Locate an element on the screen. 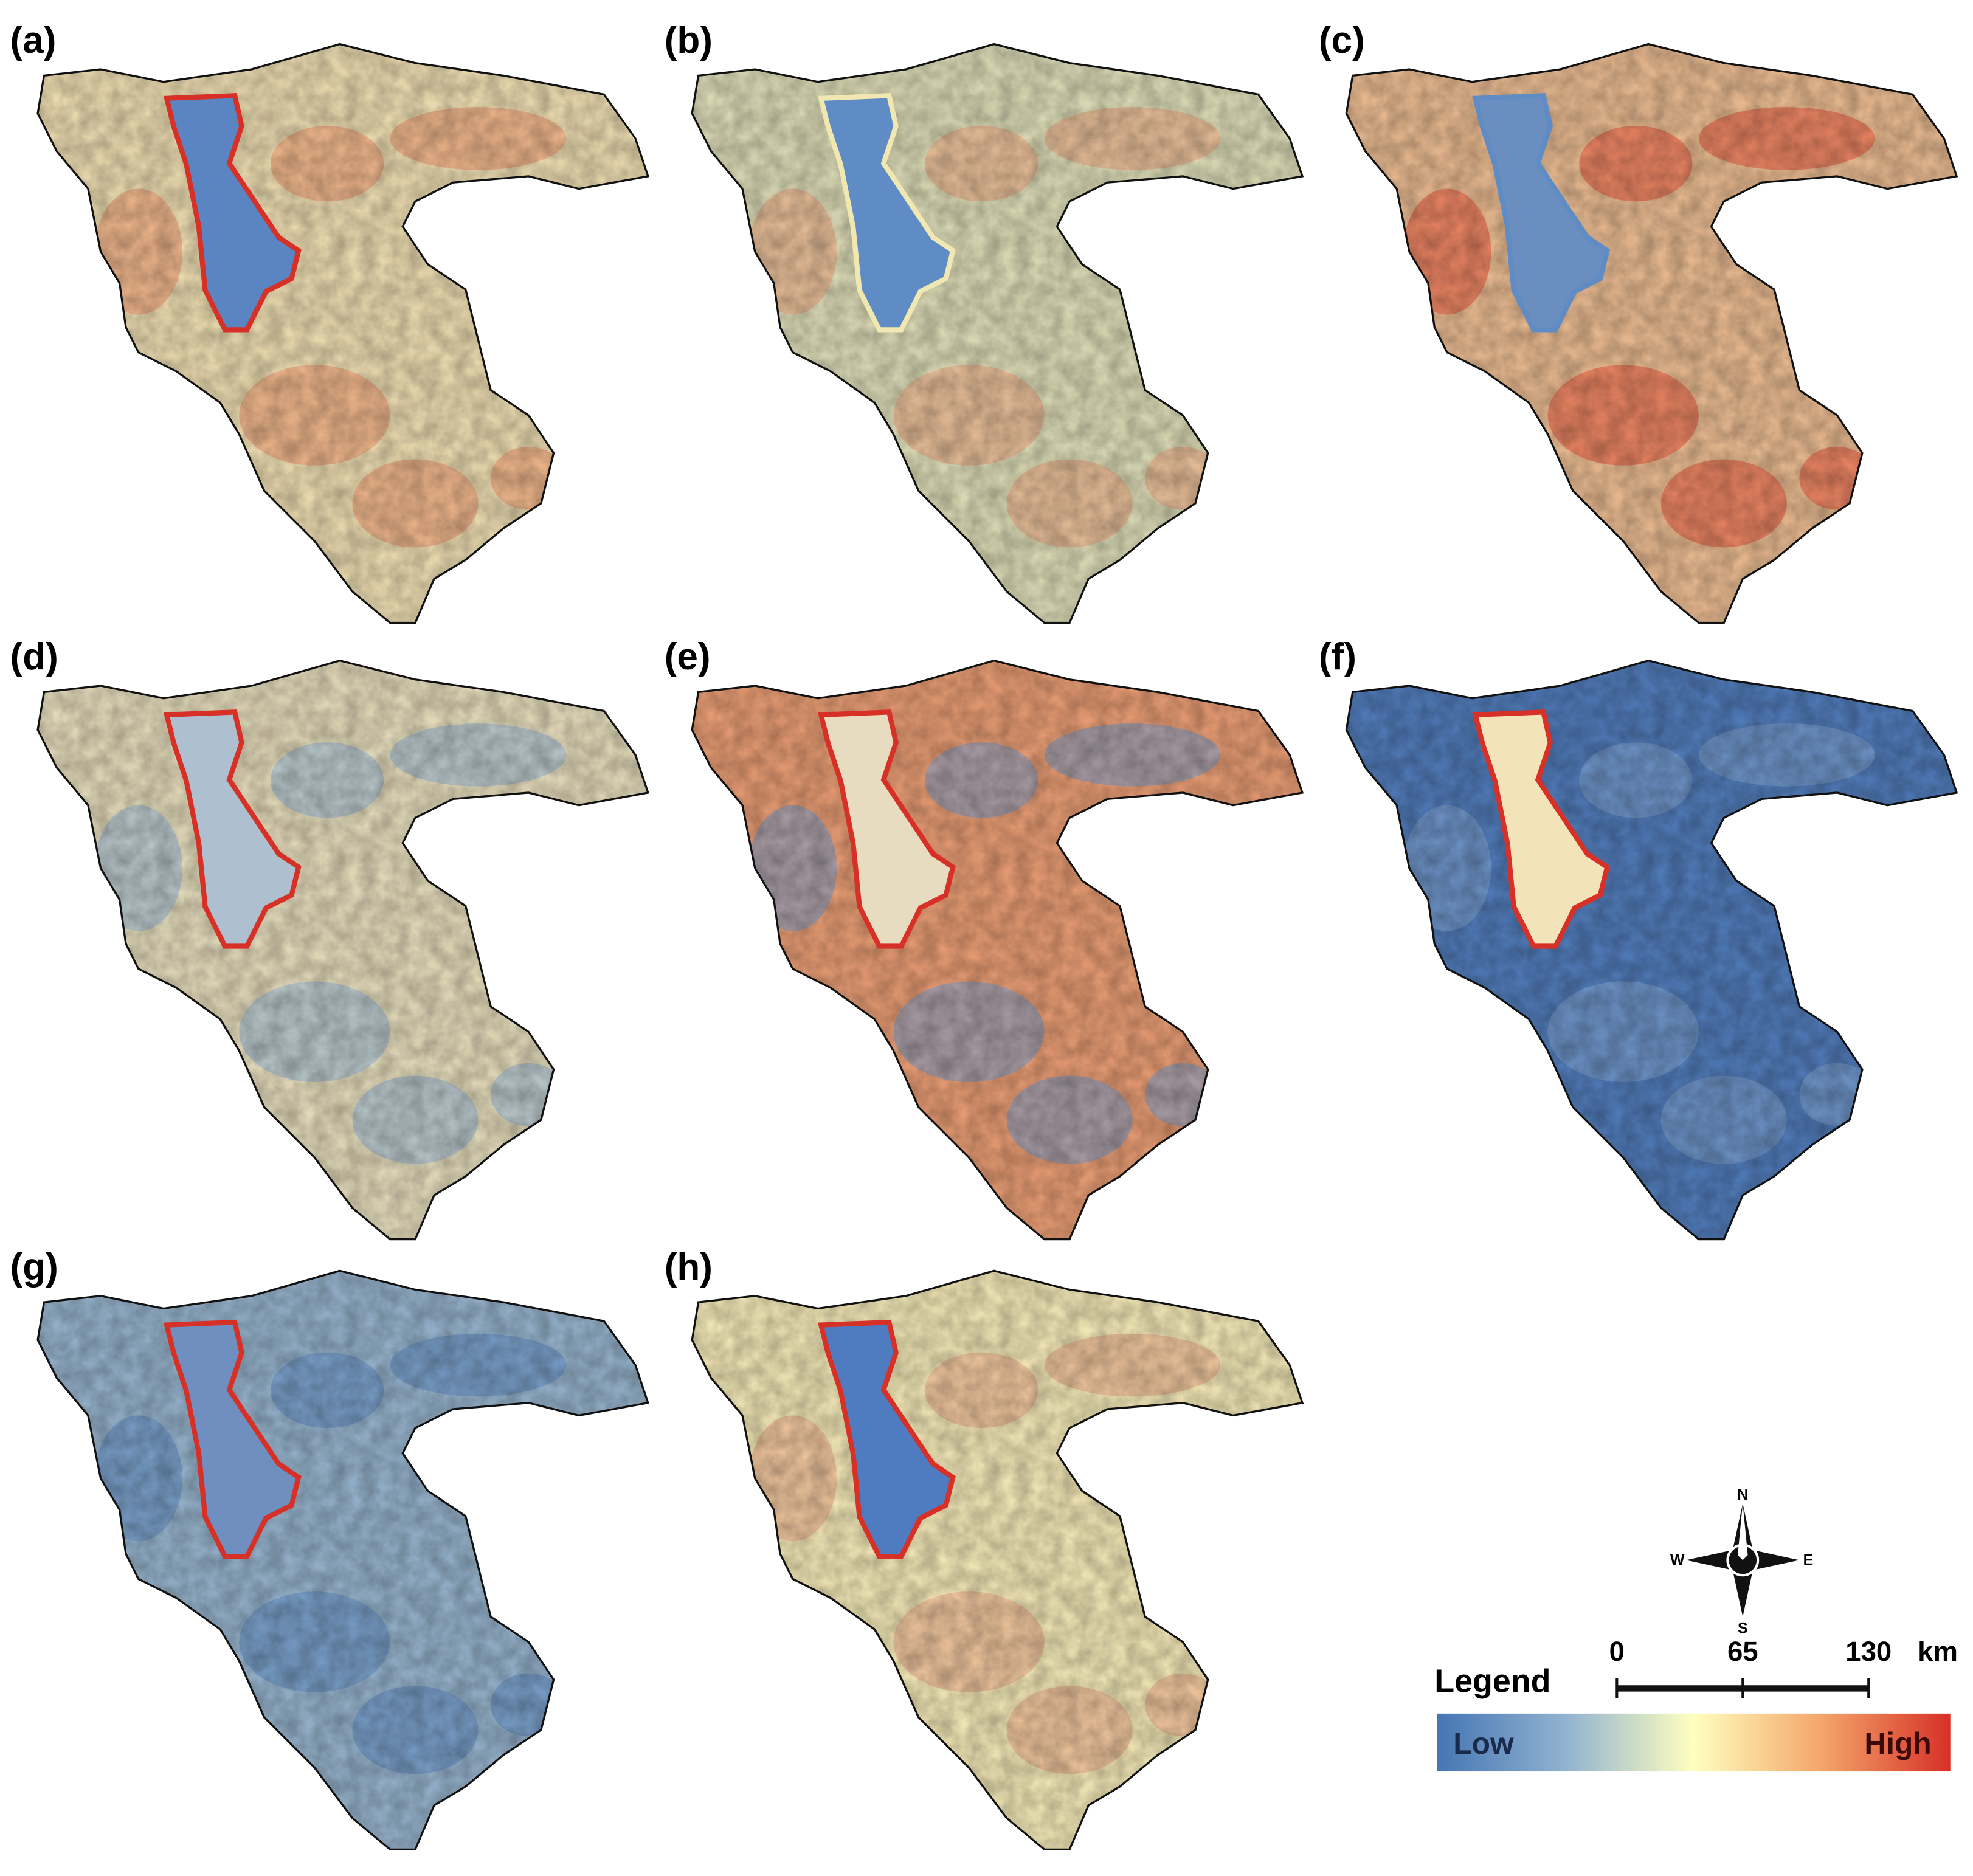 This screenshot has height=1876, width=1973. legend-title: Legend is located at coordinates (1492, 1681).